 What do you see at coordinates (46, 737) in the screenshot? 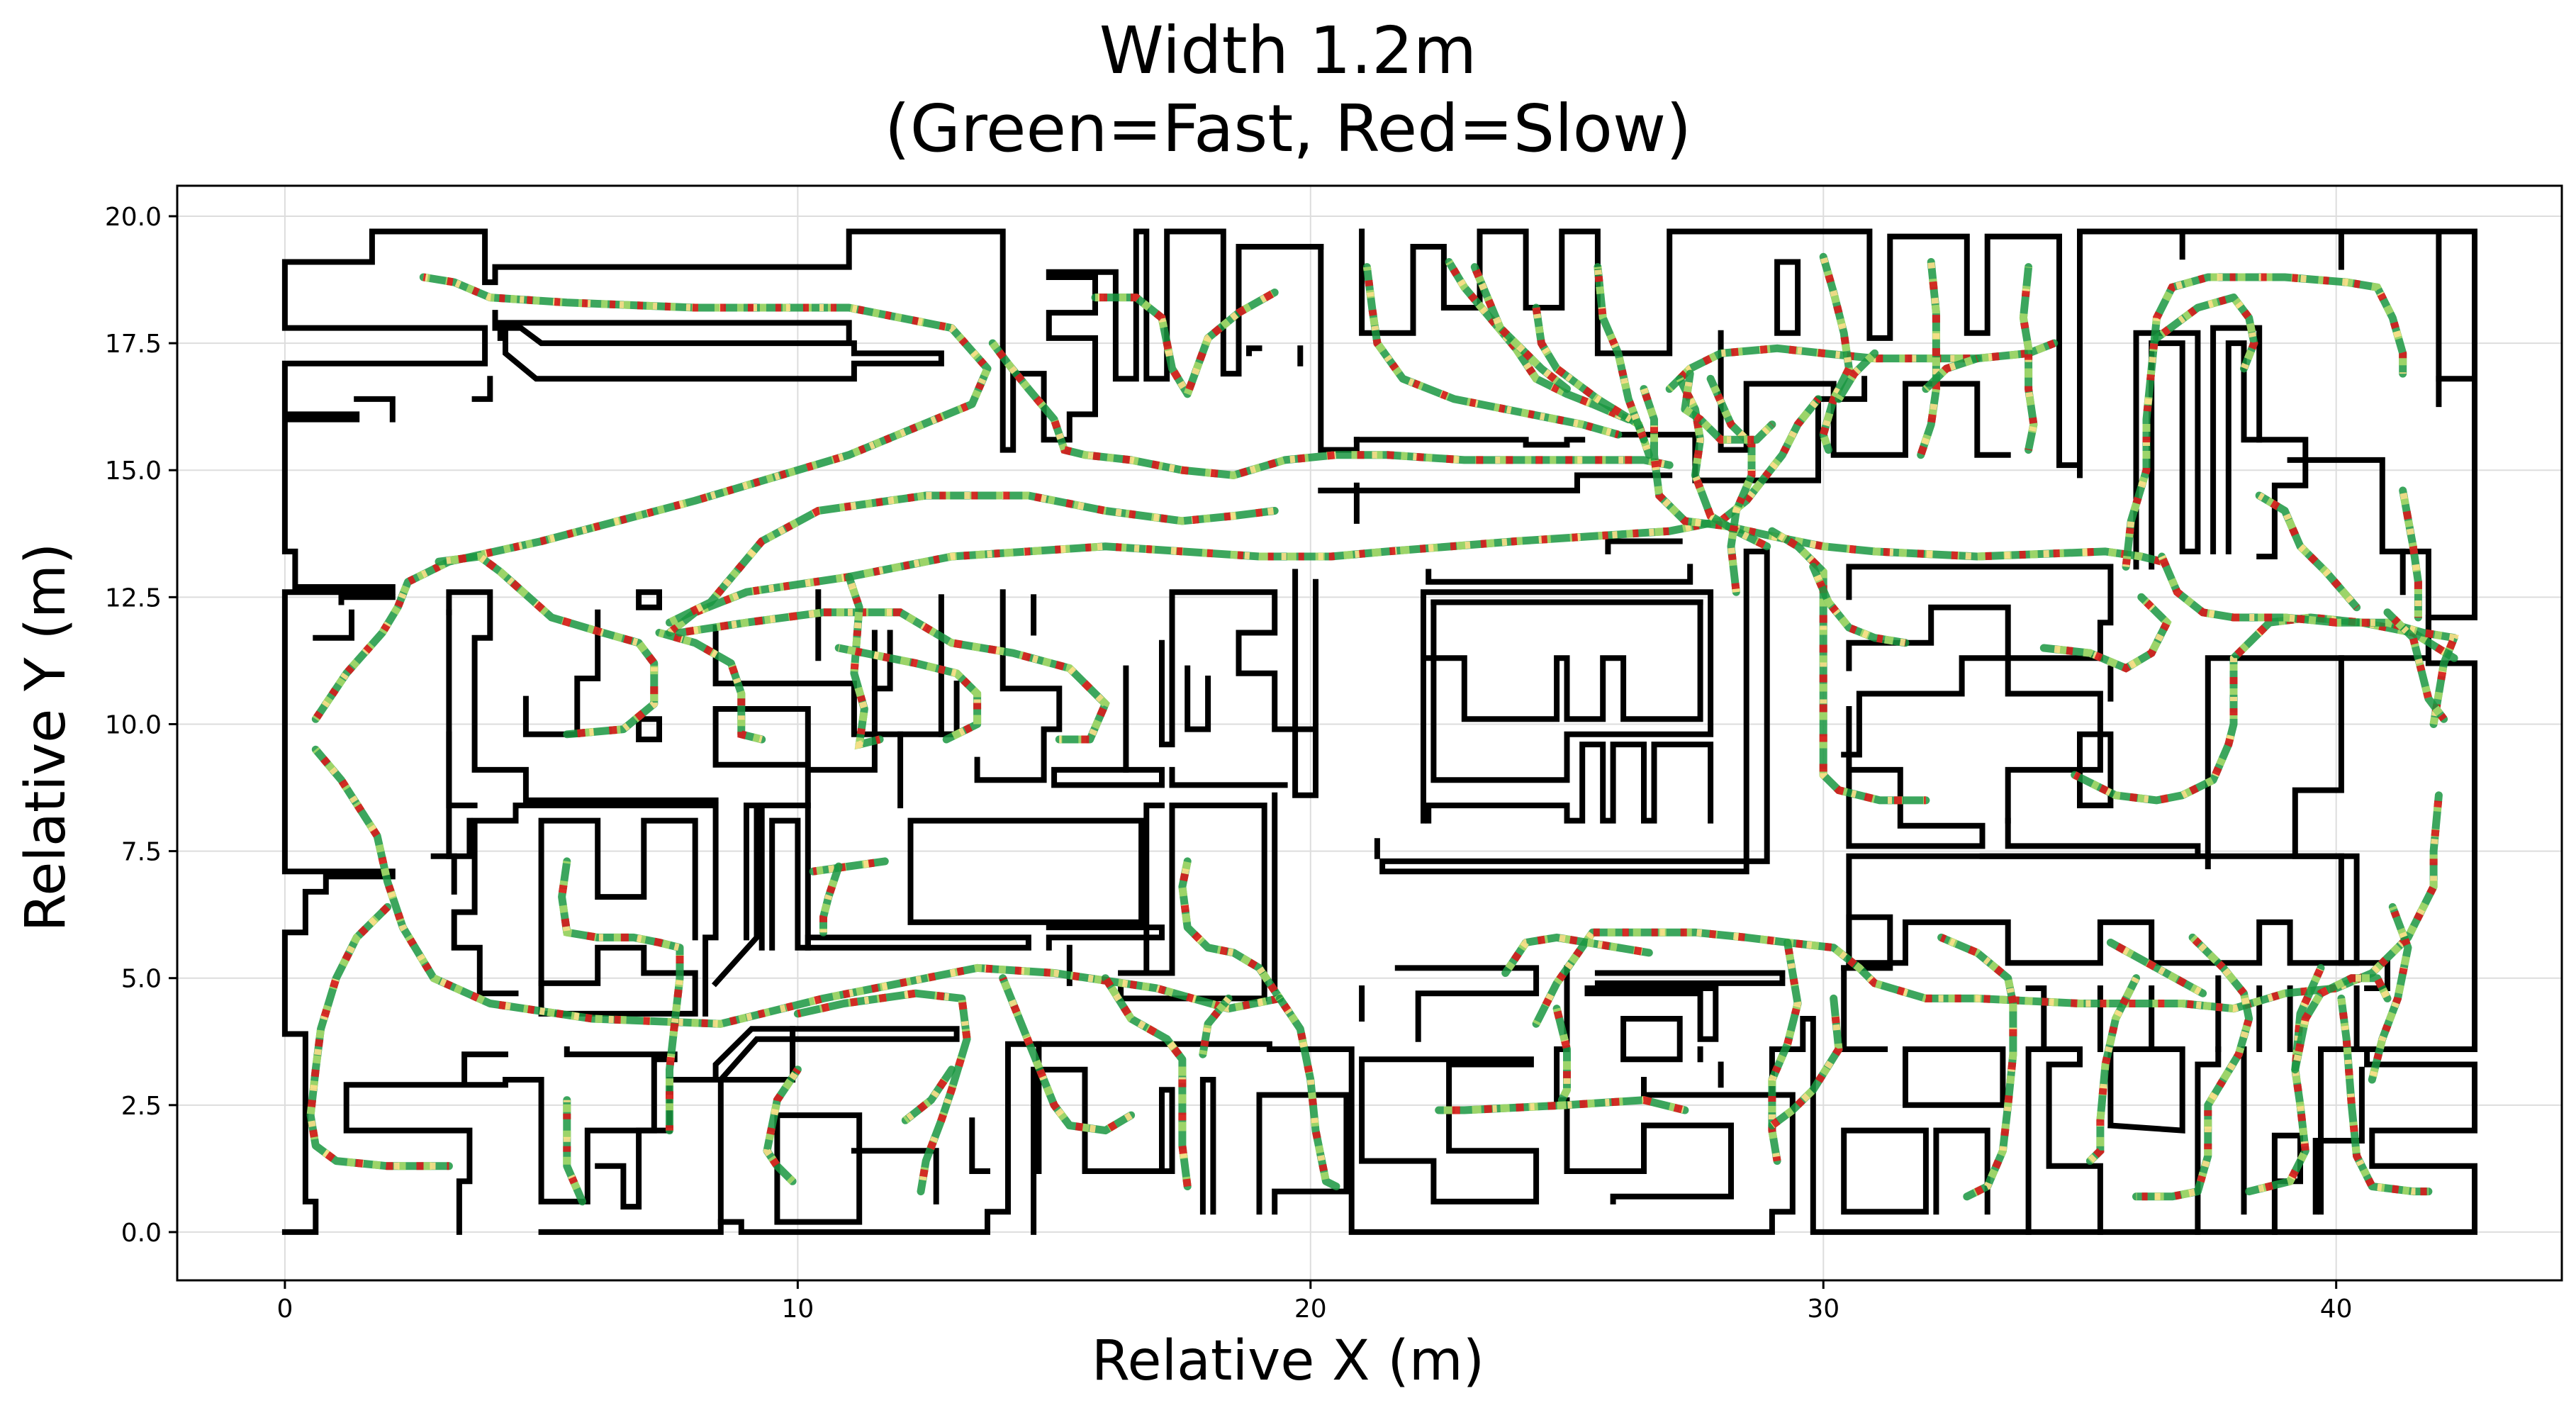
I see `y-axis-label: Relative Y (m)` at bounding box center [46, 737].